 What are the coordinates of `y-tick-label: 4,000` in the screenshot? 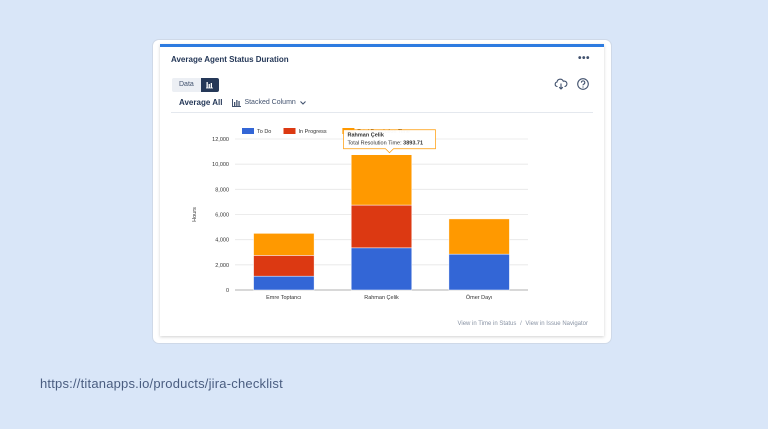 It's located at (222, 241).